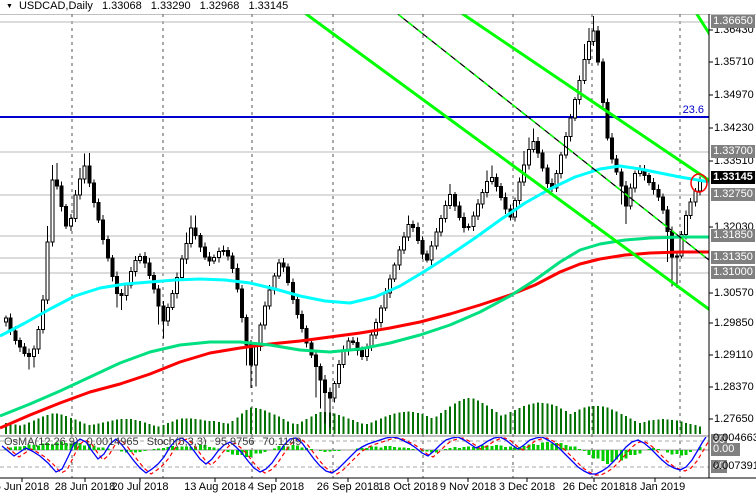 Image resolution: width=756 pixels, height=496 pixels. What do you see at coordinates (468, 487) in the screenshot?
I see `date-label: 9 Nov 2018` at bounding box center [468, 487].